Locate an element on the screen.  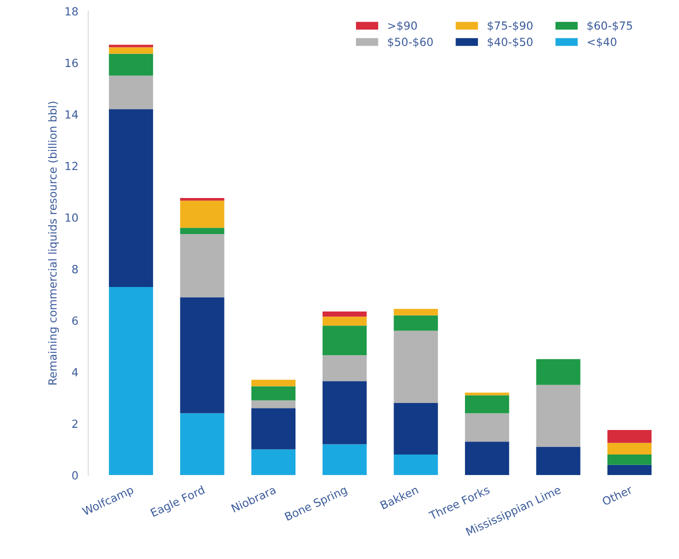
y-tick-label: 6 is located at coordinates (75, 320).